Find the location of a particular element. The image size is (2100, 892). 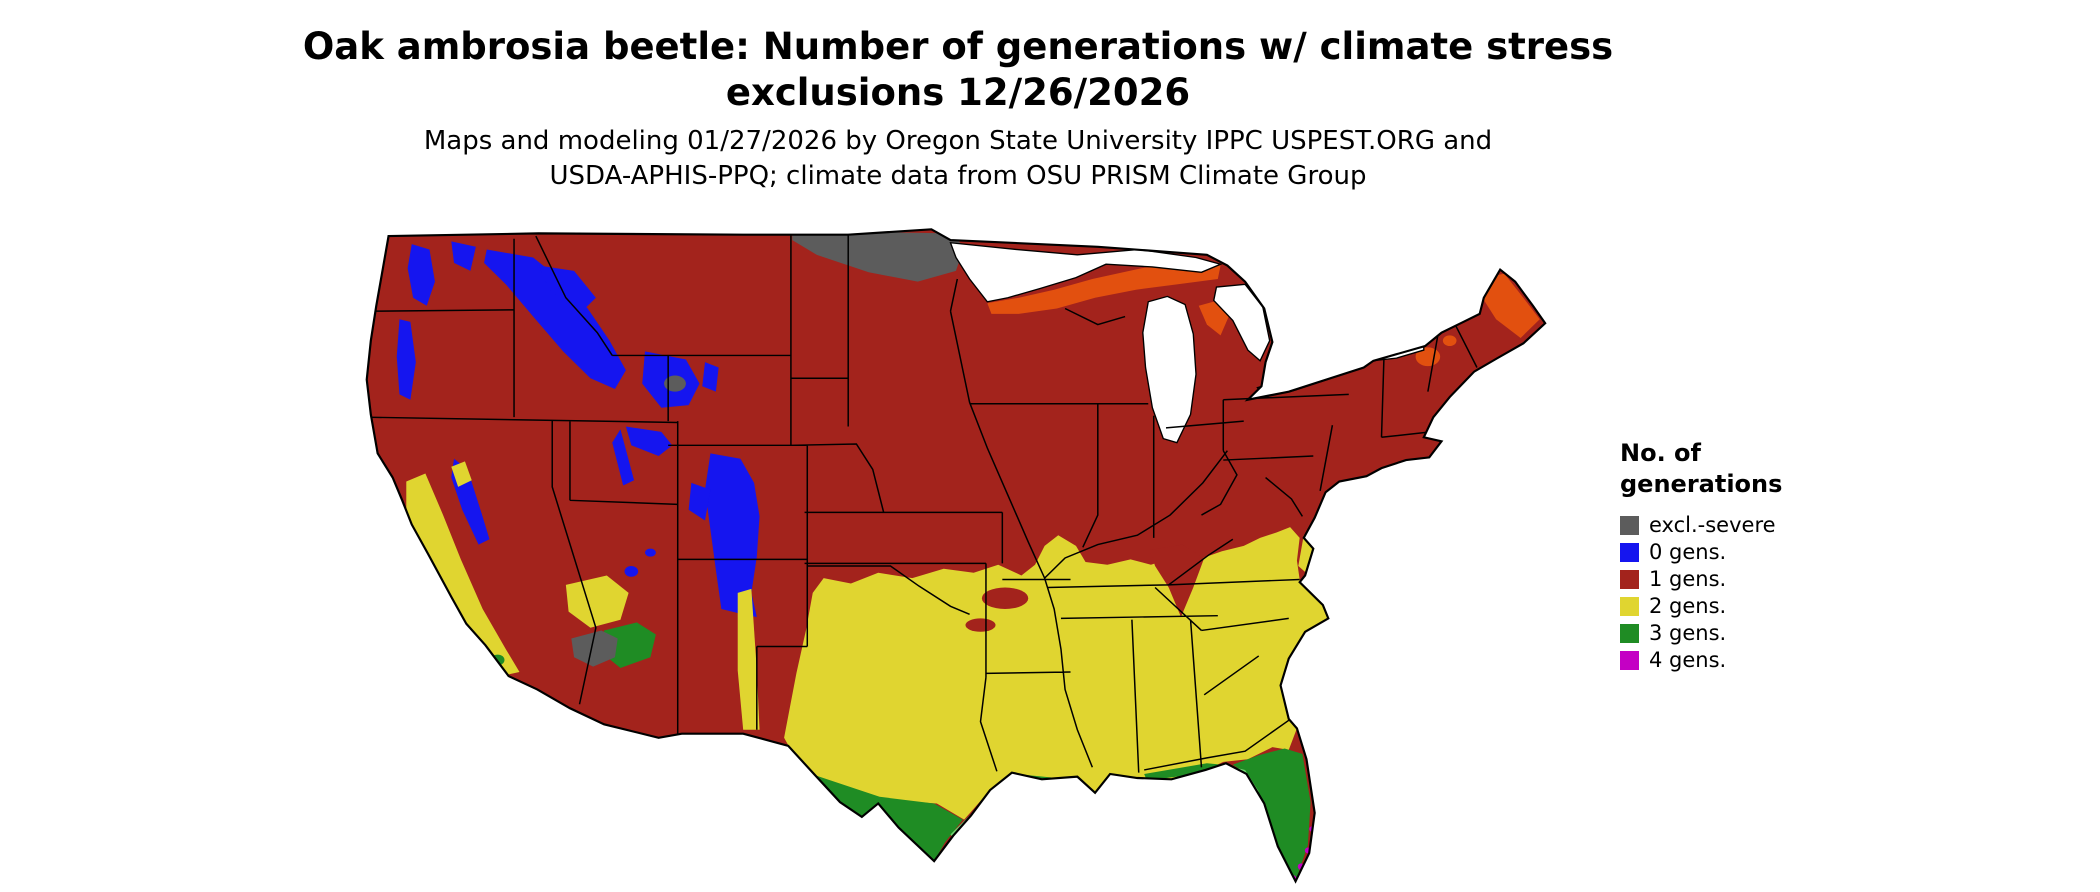

legend-item: 1 gens. is located at coordinates (1770, 579).